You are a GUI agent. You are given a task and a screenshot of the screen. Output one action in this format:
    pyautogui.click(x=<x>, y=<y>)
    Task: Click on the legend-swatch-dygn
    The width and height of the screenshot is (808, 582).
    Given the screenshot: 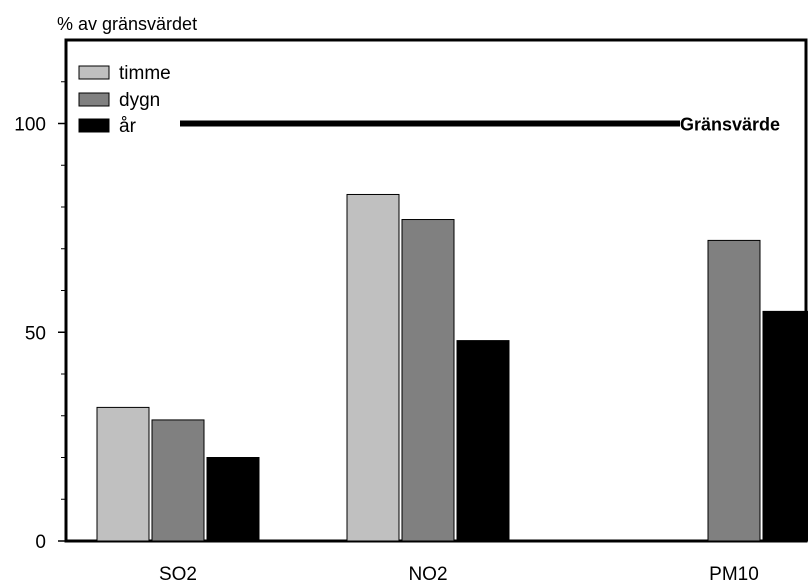 What is the action you would take?
    pyautogui.click(x=94, y=99)
    